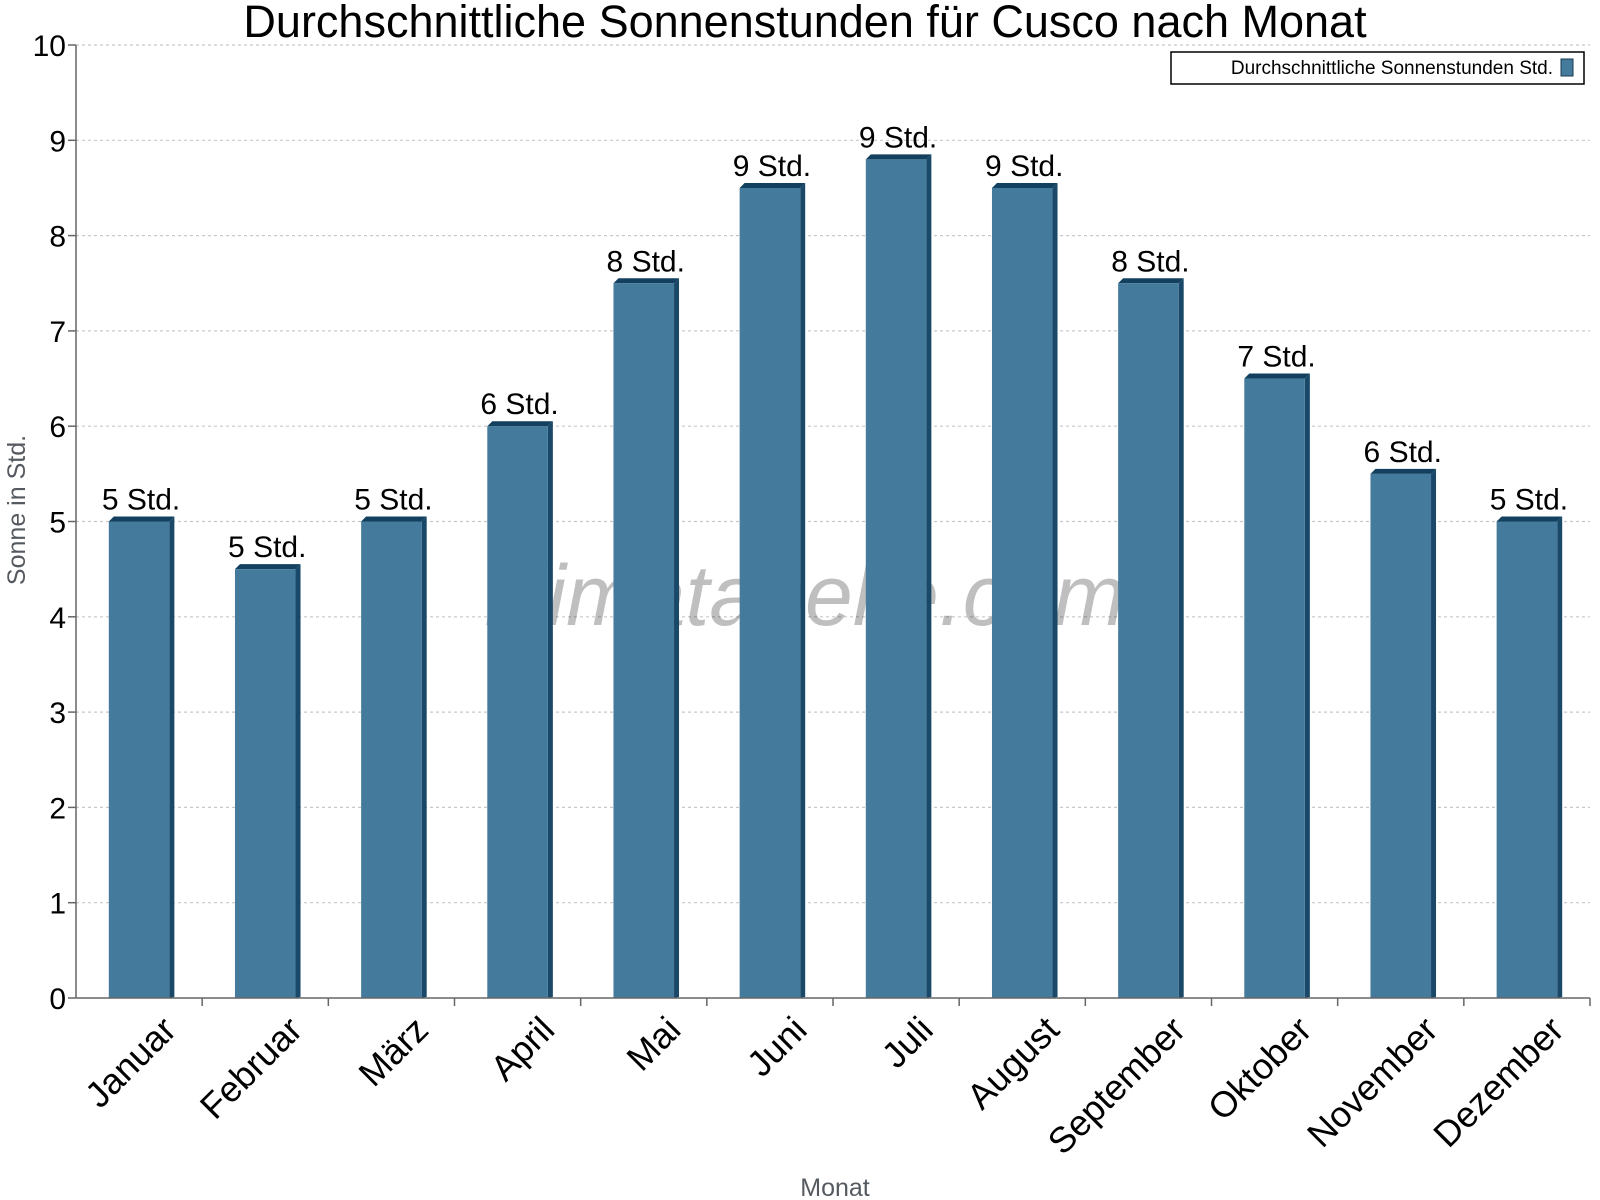 Image resolution: width=1600 pixels, height=1200 pixels. I want to click on y-tick-label: 0, so click(57, 999).